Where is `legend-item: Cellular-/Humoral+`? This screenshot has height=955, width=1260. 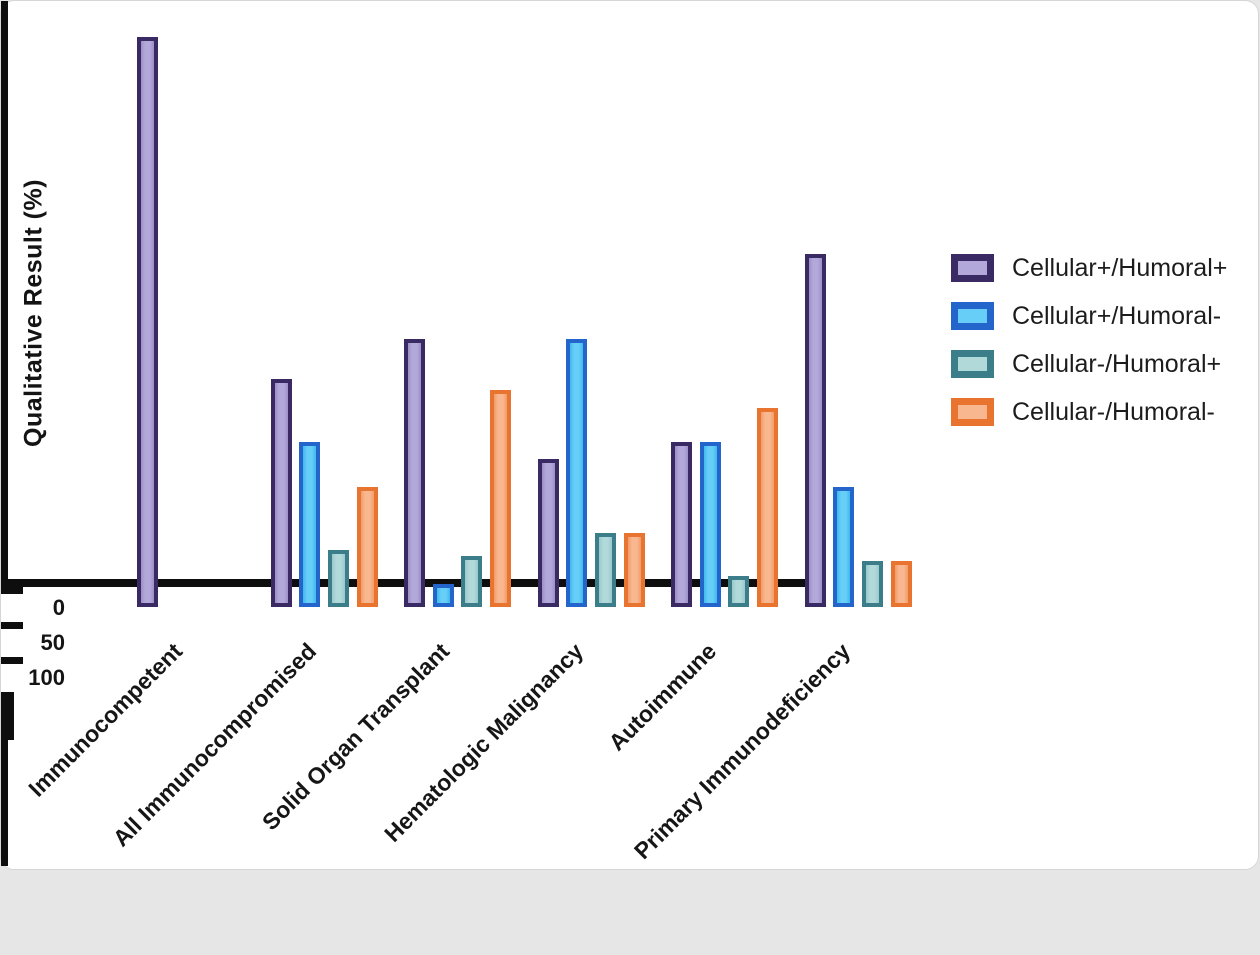
legend-item: Cellular-/Humoral+ is located at coordinates (1089, 364).